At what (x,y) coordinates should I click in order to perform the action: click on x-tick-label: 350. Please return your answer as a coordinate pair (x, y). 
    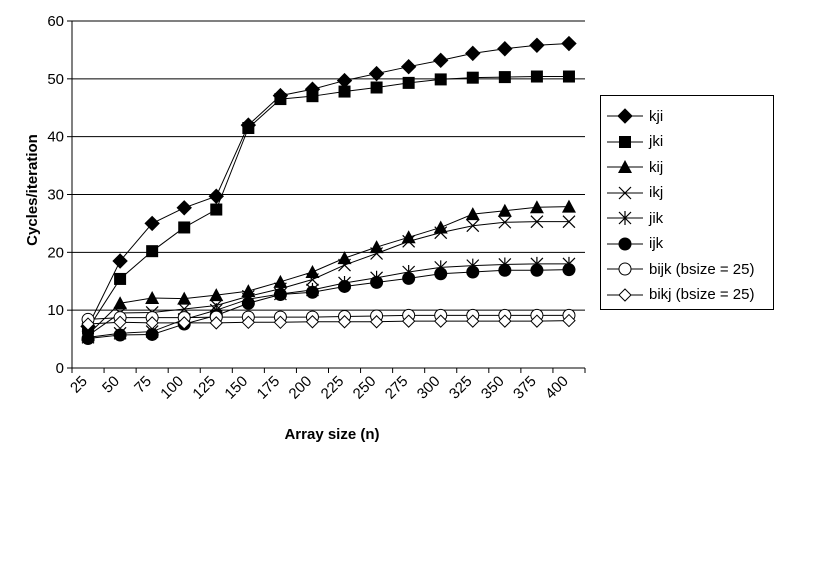
    Looking at the image, I should click on (493, 388).